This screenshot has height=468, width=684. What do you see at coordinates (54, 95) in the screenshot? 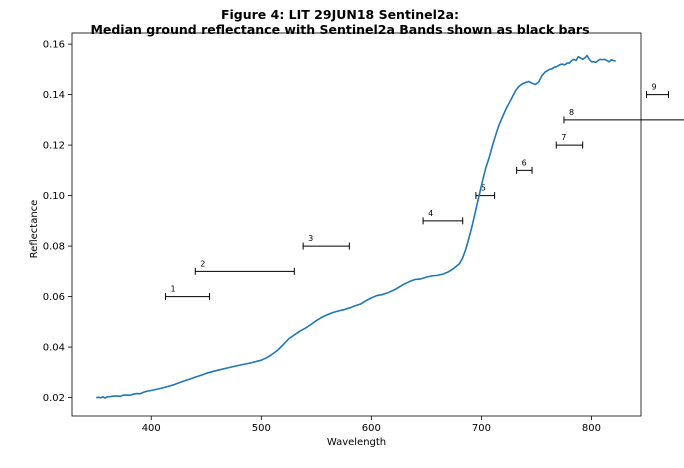
I see `y-tick-label: 0.14` at bounding box center [54, 95].